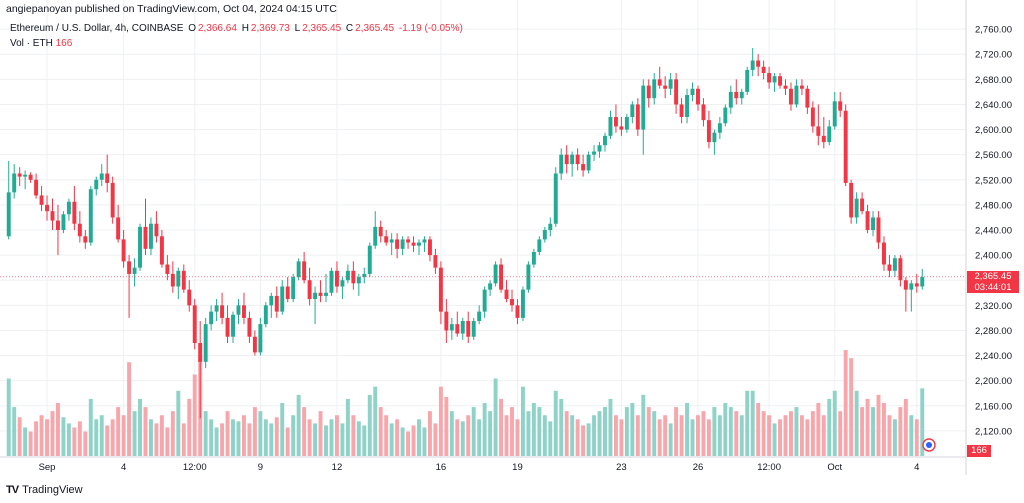 The image size is (1024, 503). What do you see at coordinates (64, 43) in the screenshot?
I see `volume-value: 166` at bounding box center [64, 43].